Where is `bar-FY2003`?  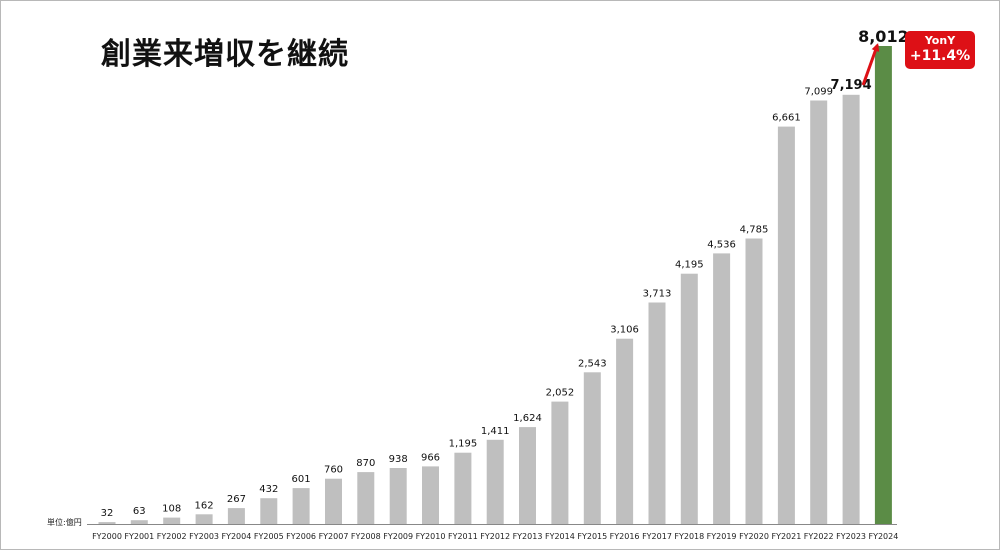
bar-FY2003 is located at coordinates (204, 519).